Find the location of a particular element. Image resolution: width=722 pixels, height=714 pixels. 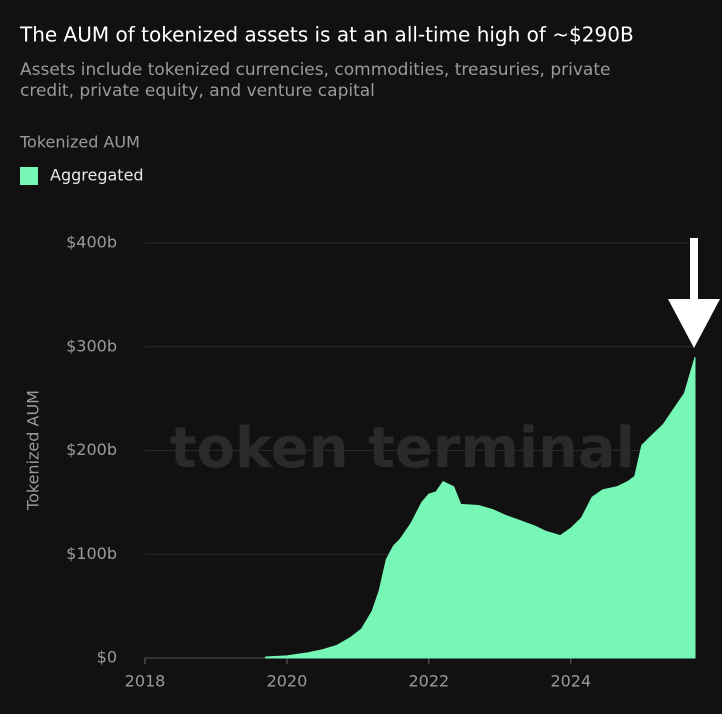

legend-label: Aggregated is located at coordinates (97, 175).